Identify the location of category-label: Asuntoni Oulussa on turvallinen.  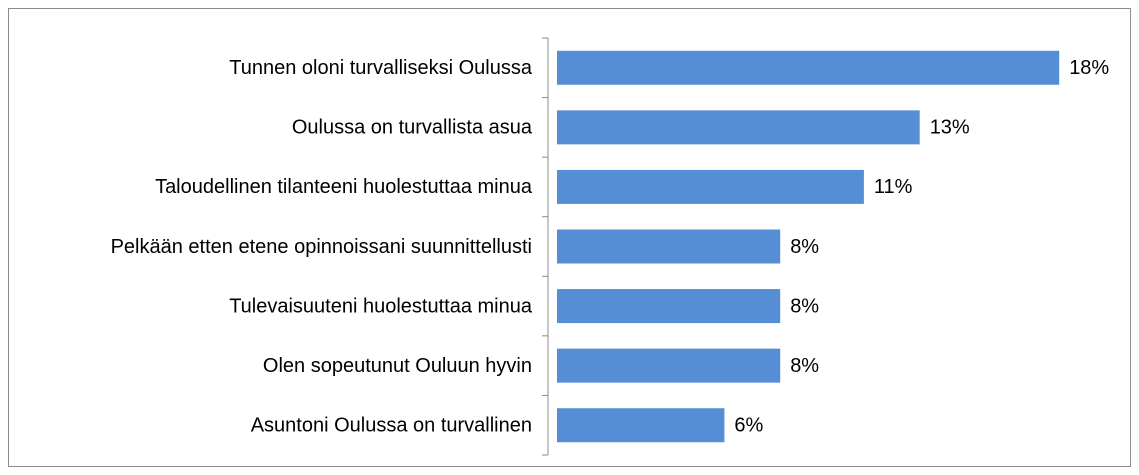
(391, 425).